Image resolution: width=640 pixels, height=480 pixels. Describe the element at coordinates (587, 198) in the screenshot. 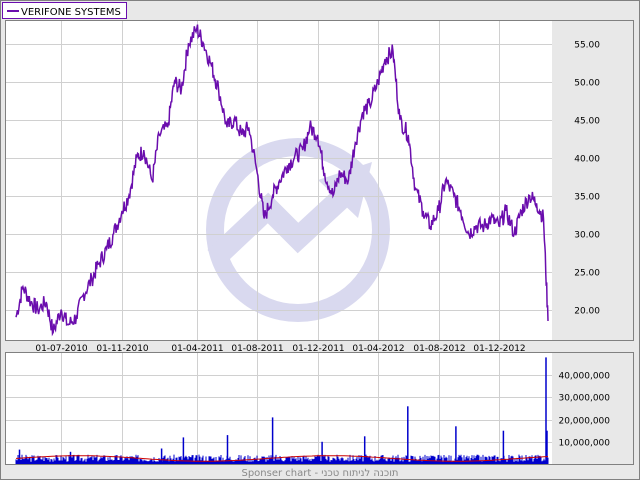

I see `price-y-tick-label: 35.00` at that location.